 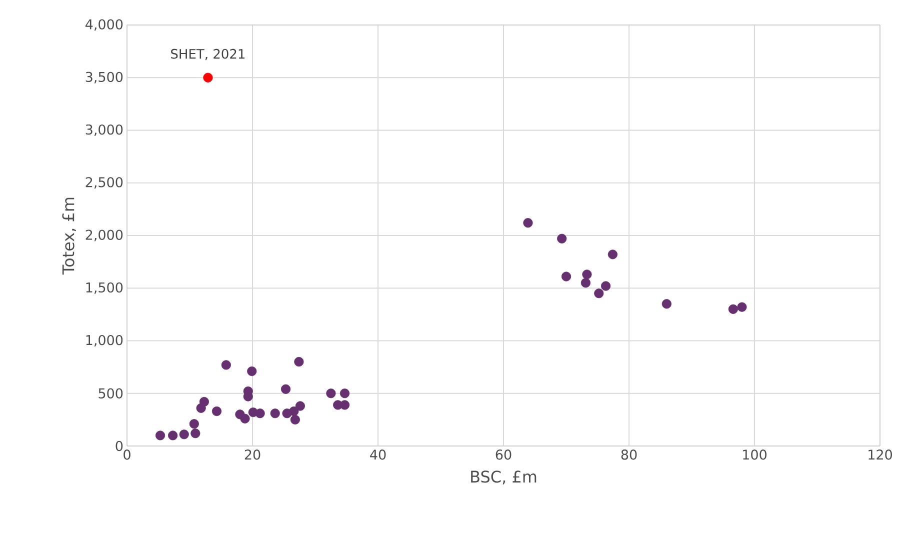 I want to click on x-tick-label: 120, so click(x=880, y=455).